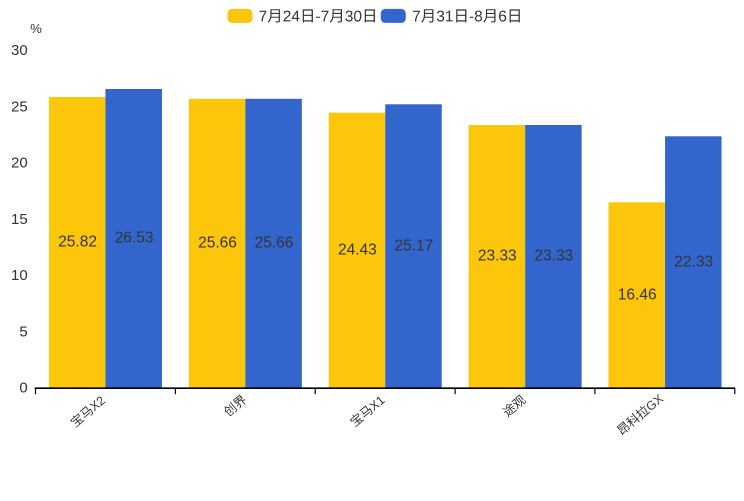 Image resolution: width=744 pixels, height=501 pixels. Describe the element at coordinates (77, 242) in the screenshot. I see `svg-text: 25.82` at that location.